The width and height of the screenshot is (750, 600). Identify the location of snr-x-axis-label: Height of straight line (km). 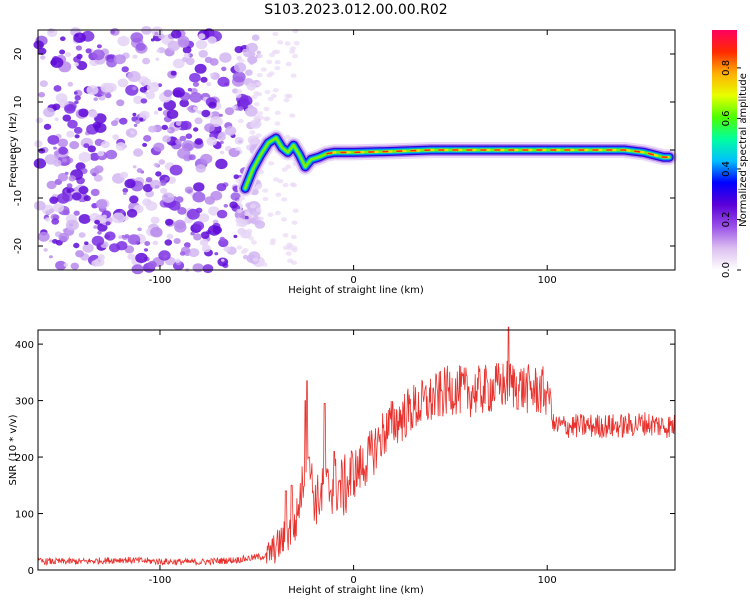
(356, 590).